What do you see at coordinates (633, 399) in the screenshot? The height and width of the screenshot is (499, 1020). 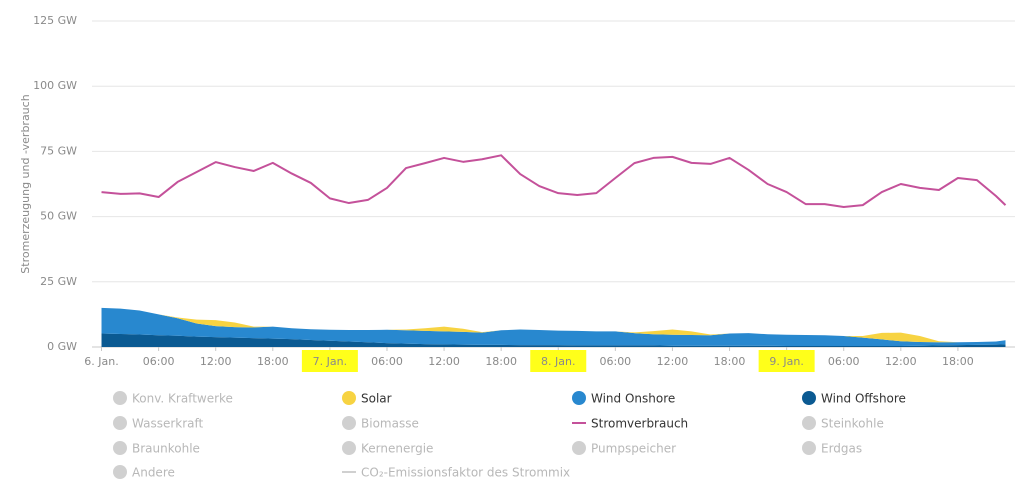 I see `legend-label: Wind Onshore` at bounding box center [633, 399].